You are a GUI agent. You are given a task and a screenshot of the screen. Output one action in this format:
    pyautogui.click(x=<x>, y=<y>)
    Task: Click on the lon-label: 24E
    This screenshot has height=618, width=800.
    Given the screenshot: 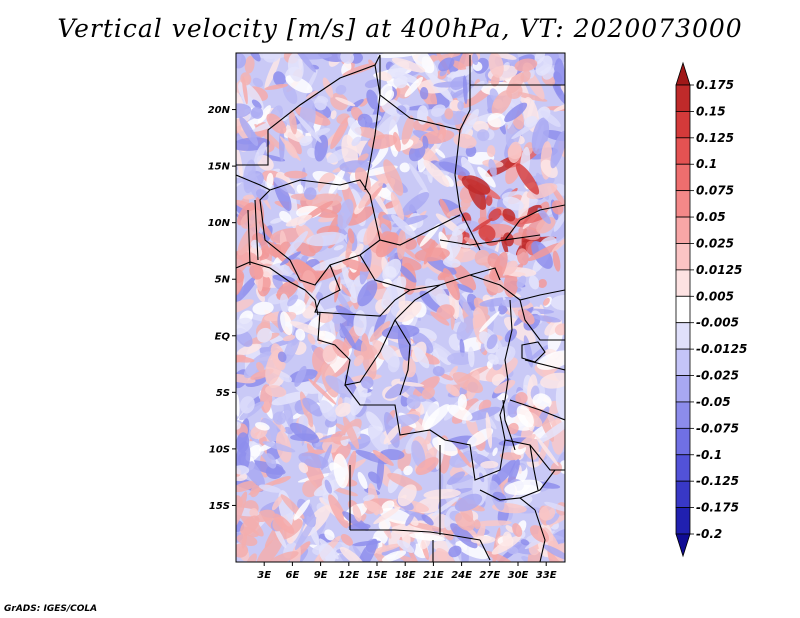 What is the action you would take?
    pyautogui.click(x=461, y=575)
    